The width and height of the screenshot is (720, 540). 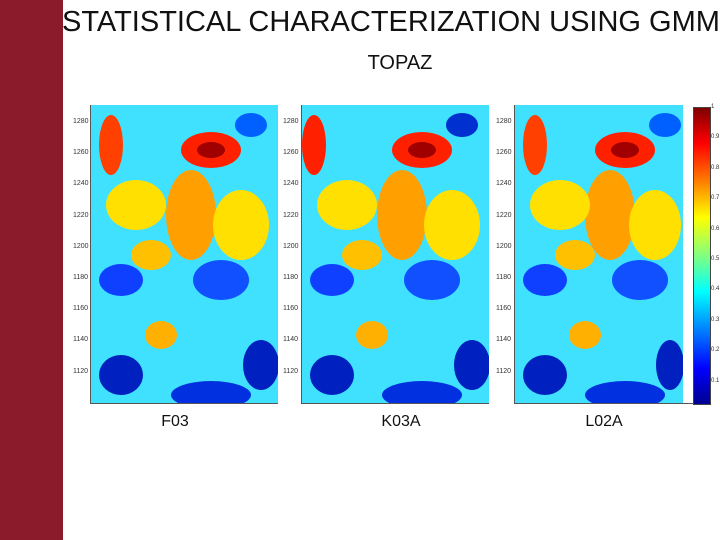 What do you see at coordinates (715, 167) in the screenshot?
I see `colorbar-tick-label: 0.8` at bounding box center [715, 167].